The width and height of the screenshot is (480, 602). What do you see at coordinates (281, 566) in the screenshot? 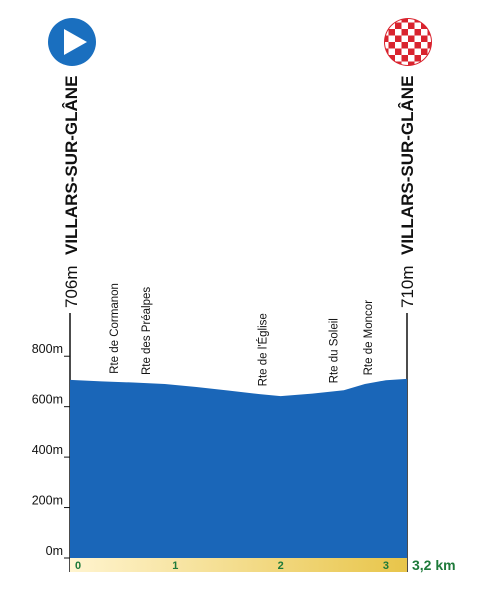
I see `x-tick-label: 2` at bounding box center [281, 566].